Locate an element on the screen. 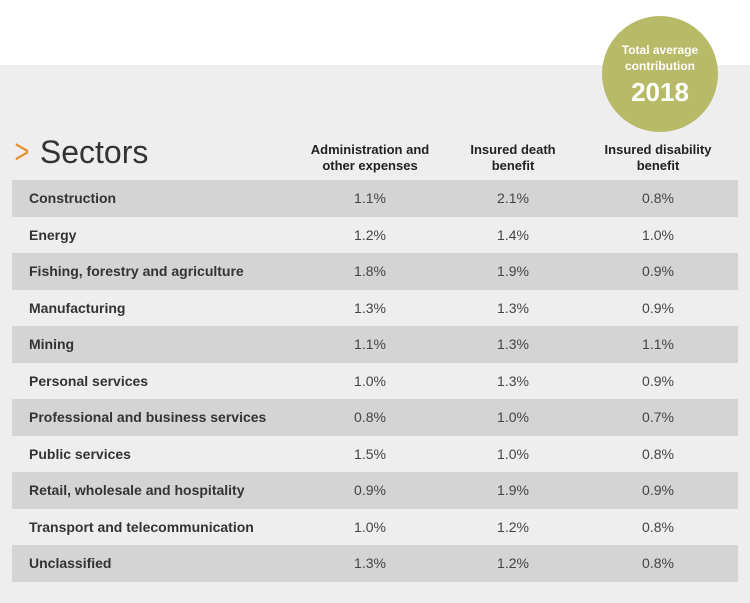 The image size is (750, 603). table-cell: 0.7% is located at coordinates (658, 417).